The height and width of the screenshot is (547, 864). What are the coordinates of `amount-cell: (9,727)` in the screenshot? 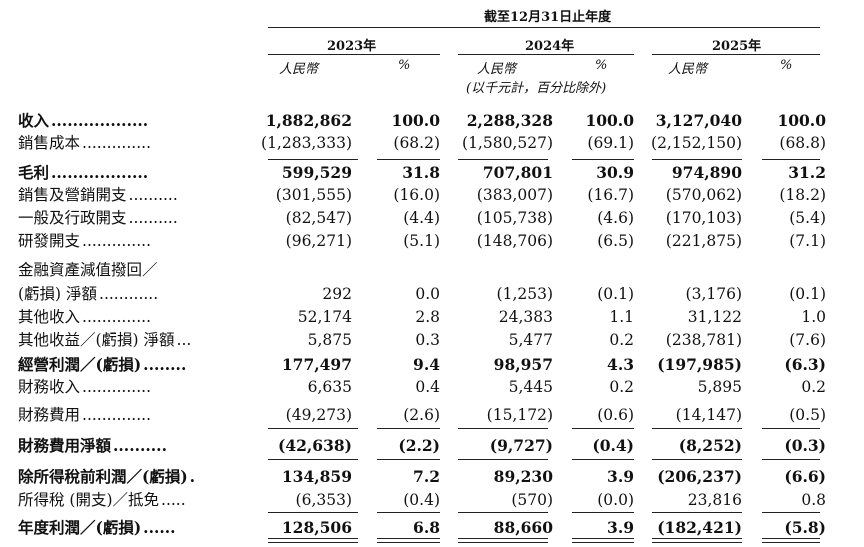 It's located at (521, 445).